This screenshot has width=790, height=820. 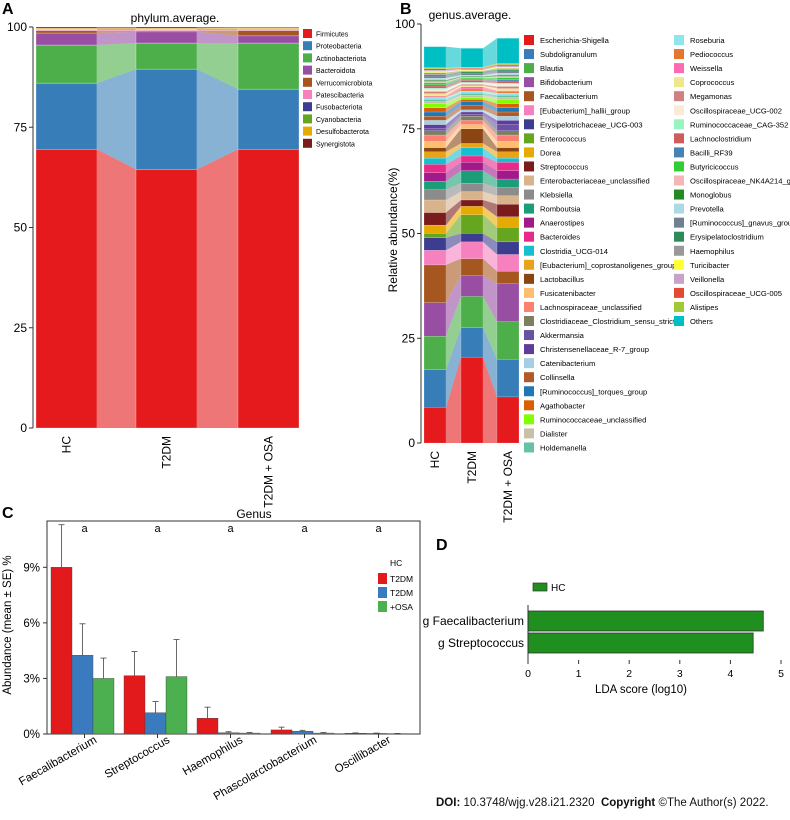 I want to click on b-bar-erysipelotrichaceae-ucg-003-hc, so click(x=435, y=244).